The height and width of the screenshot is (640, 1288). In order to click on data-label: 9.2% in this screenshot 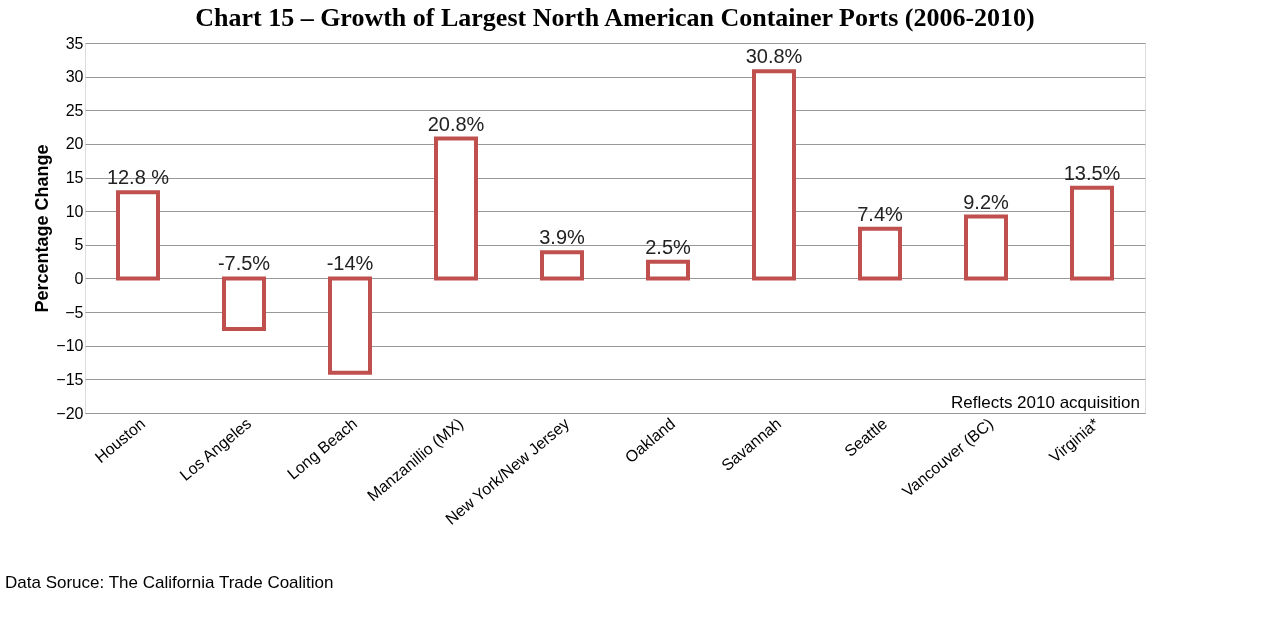, I will do `click(986, 201)`.